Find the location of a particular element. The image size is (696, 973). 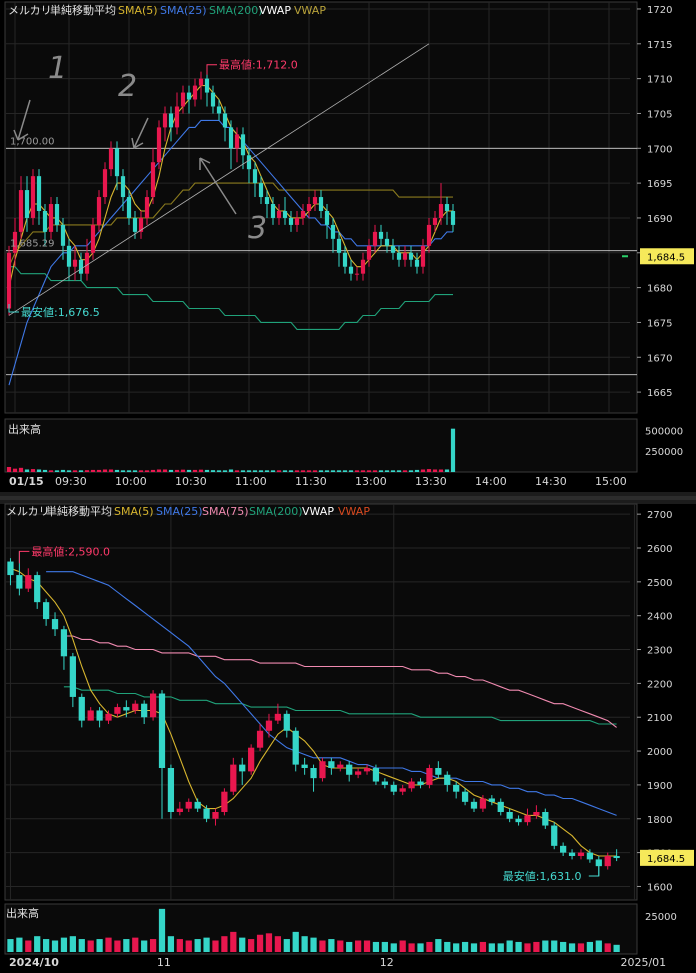

intraday-legend-sma200: SMA(200) is located at coordinates (236, 10).